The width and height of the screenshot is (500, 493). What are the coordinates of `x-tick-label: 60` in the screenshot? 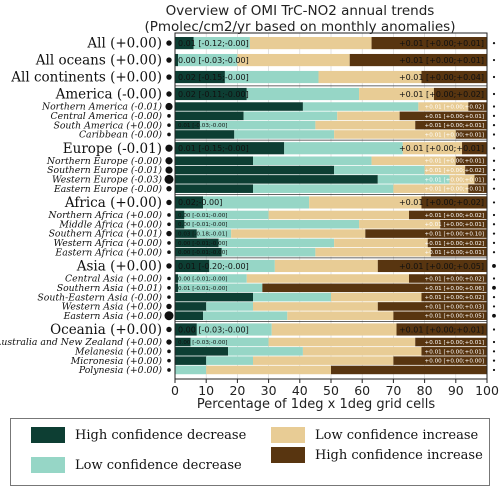 It's located at (362, 390).